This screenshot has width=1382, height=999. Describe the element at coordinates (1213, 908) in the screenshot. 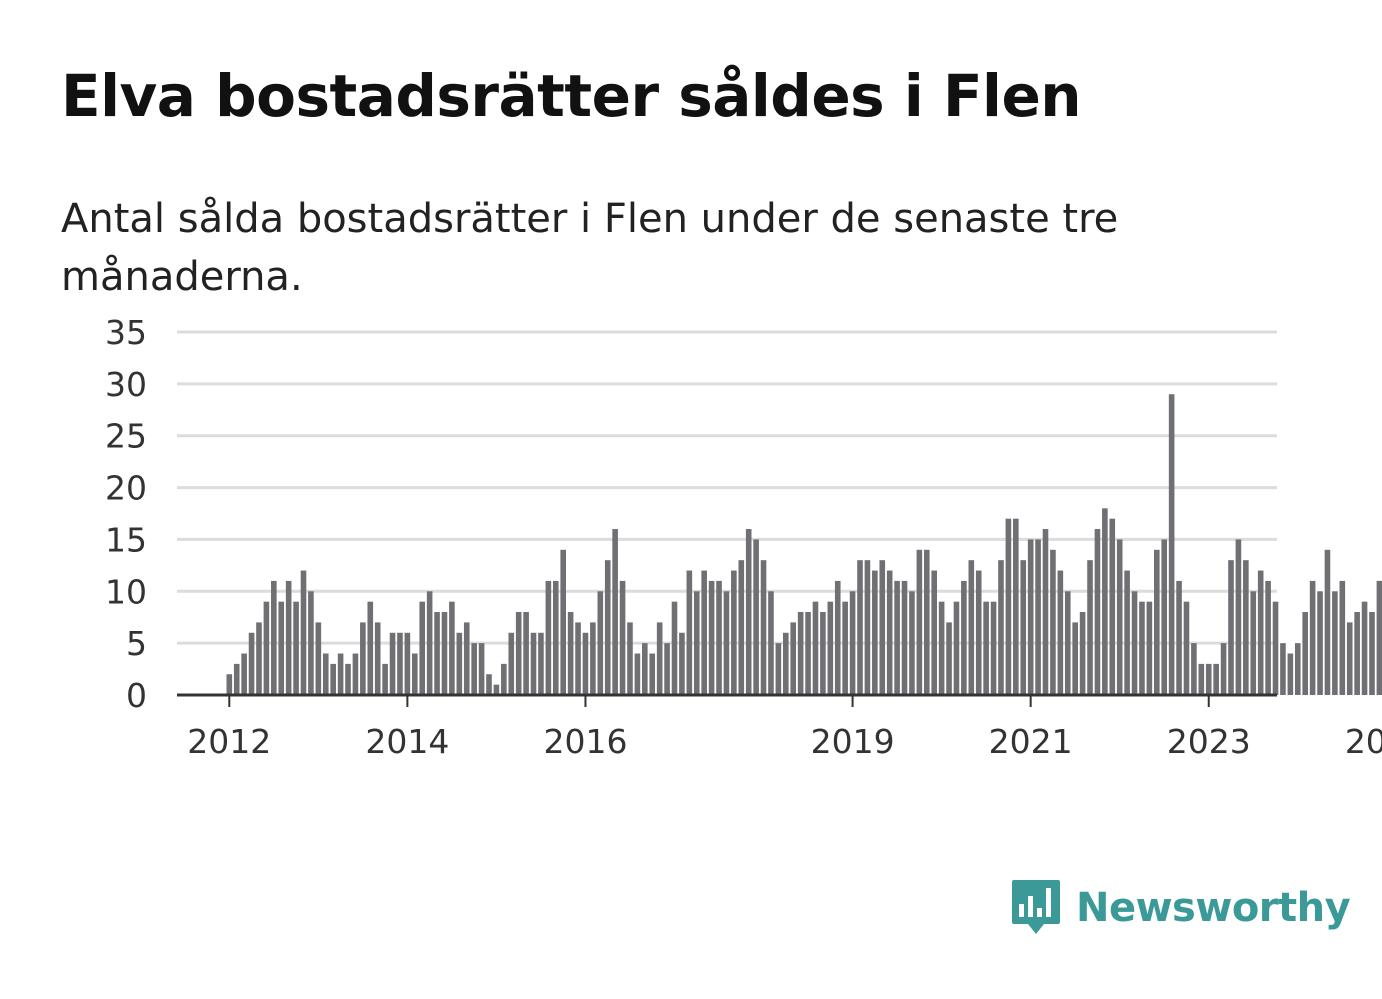

I see `brand-name: Newsworthy` at that location.